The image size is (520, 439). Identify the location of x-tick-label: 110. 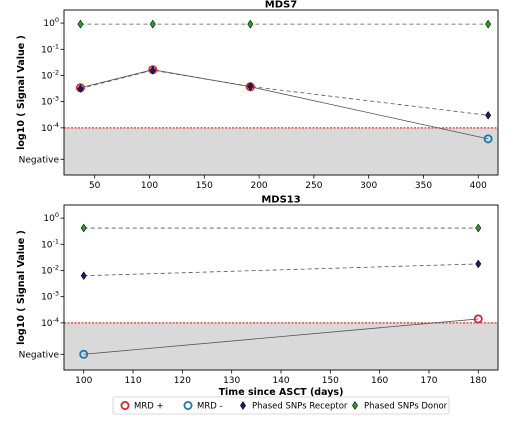
(132, 381).